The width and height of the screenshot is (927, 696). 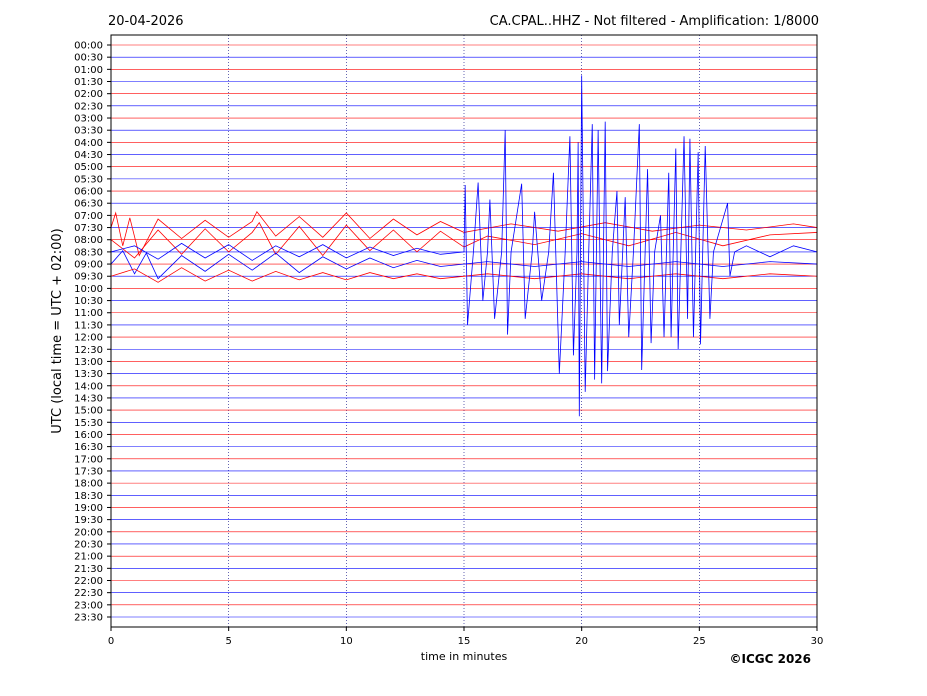 I want to click on y-tick-label: 22:00, so click(x=88, y=581).